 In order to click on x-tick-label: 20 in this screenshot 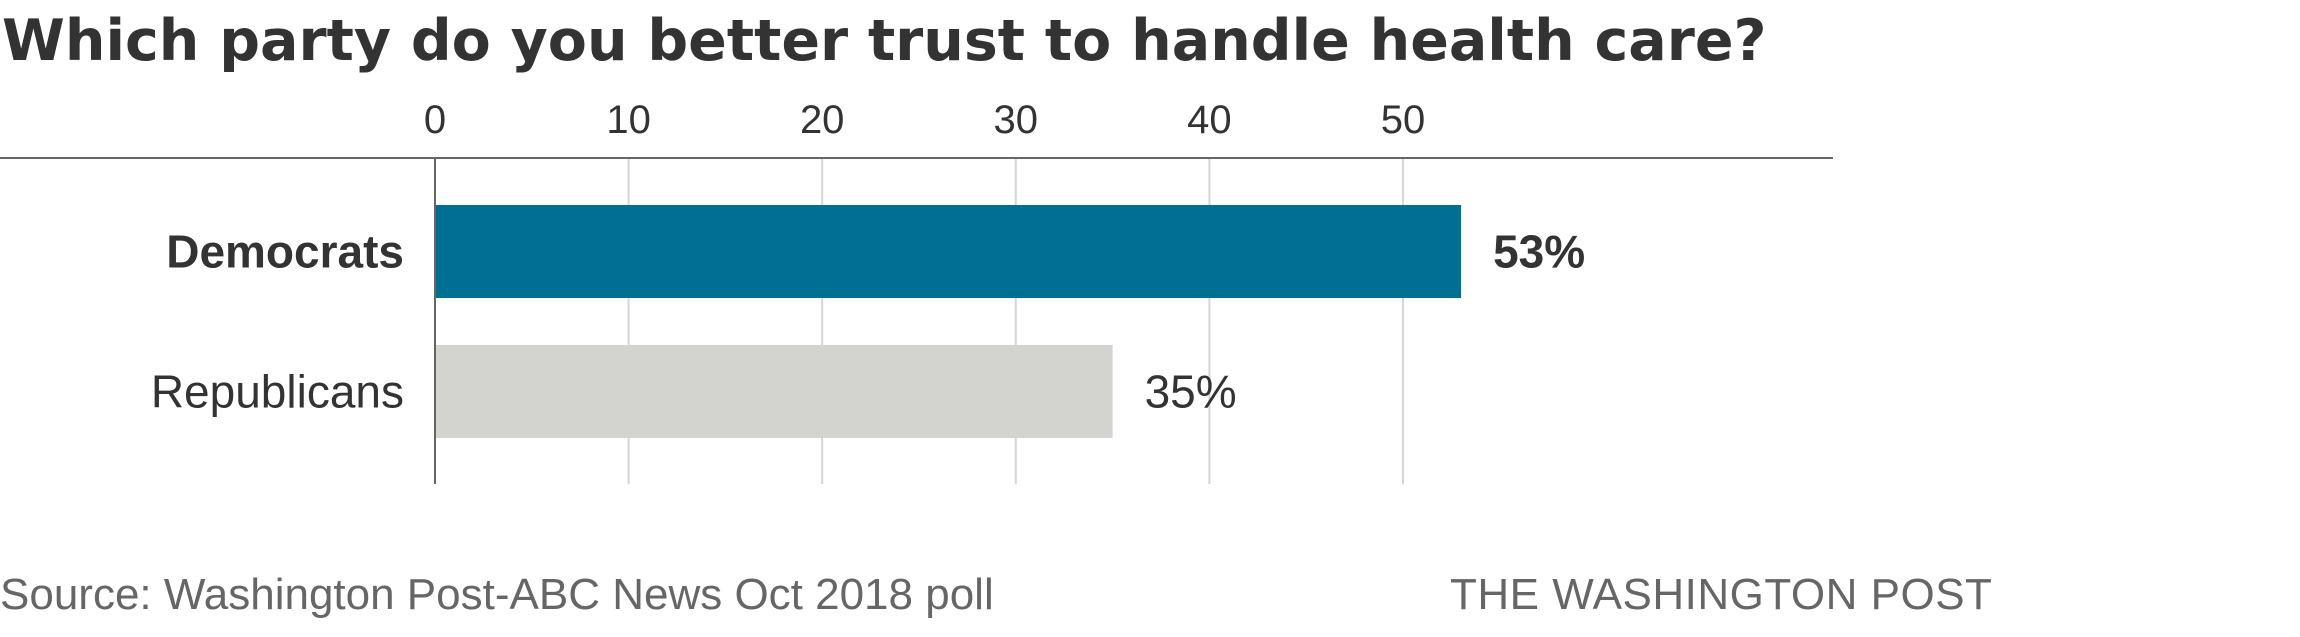, I will do `click(822, 120)`.